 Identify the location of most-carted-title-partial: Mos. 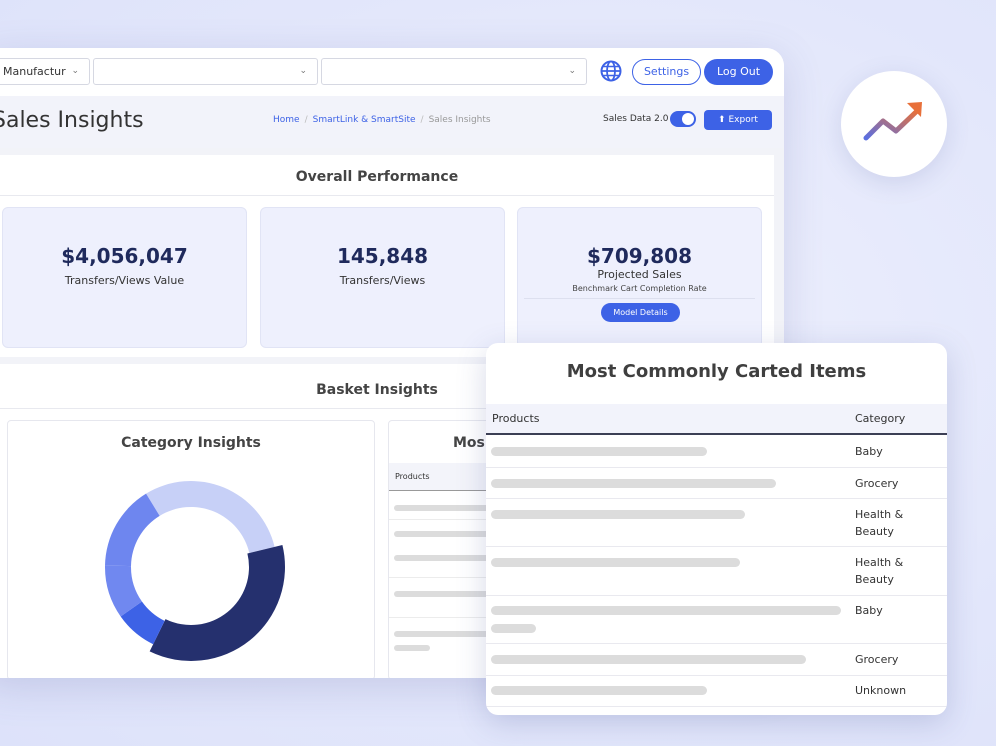
(469, 443).